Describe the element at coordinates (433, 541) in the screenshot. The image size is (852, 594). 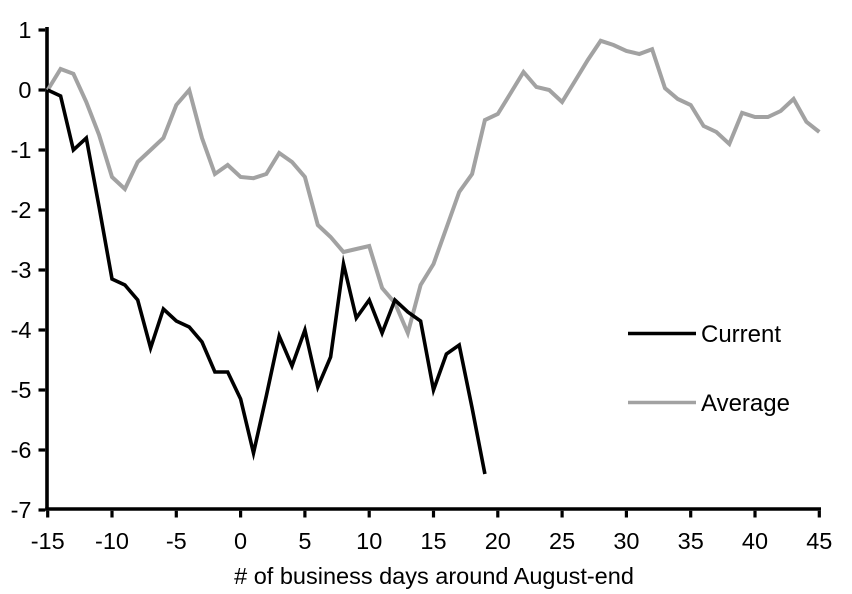
I see `x-tick-label: 15` at that location.